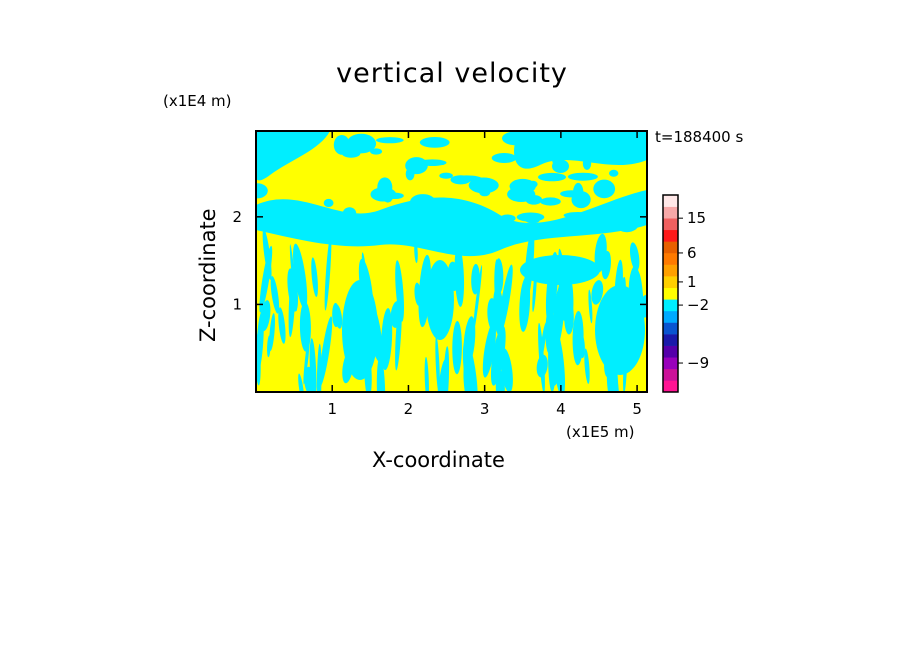 The height and width of the screenshot is (654, 904). I want to click on colorbar-frame, so click(670, 293).